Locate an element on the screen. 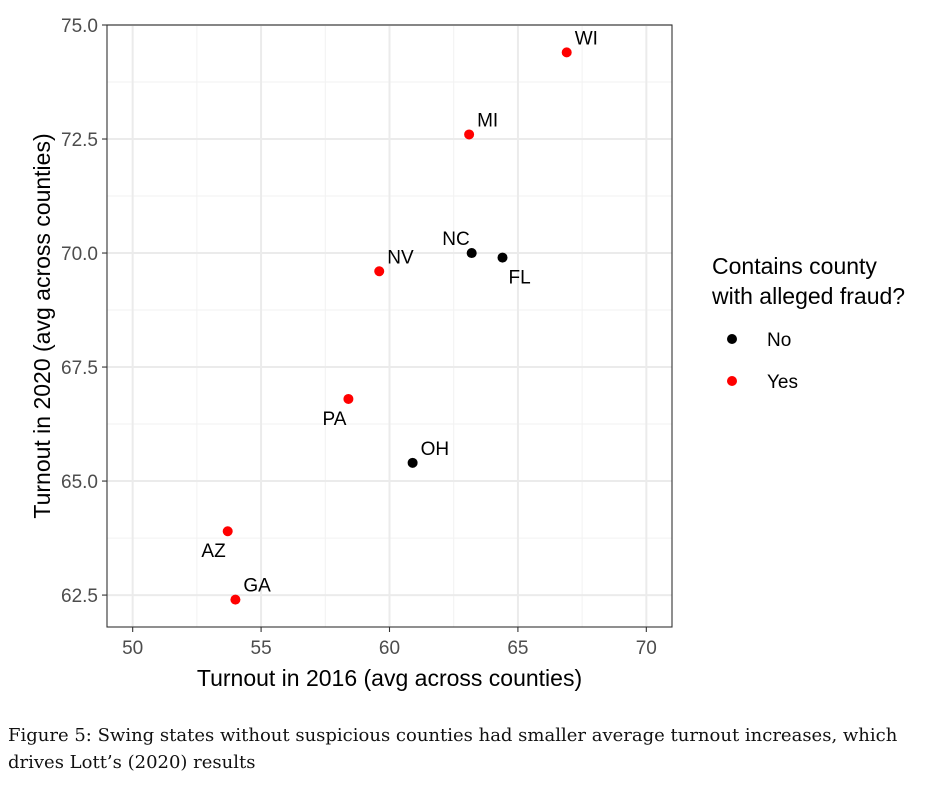  data-point-oh is located at coordinates (412, 462).